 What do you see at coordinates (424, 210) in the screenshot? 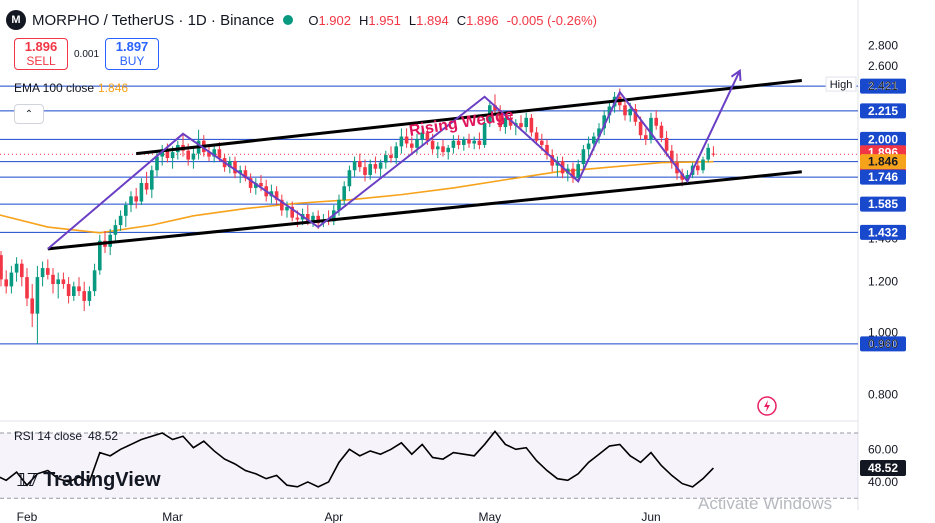
I see `wedge-lower-trendline` at bounding box center [424, 210].